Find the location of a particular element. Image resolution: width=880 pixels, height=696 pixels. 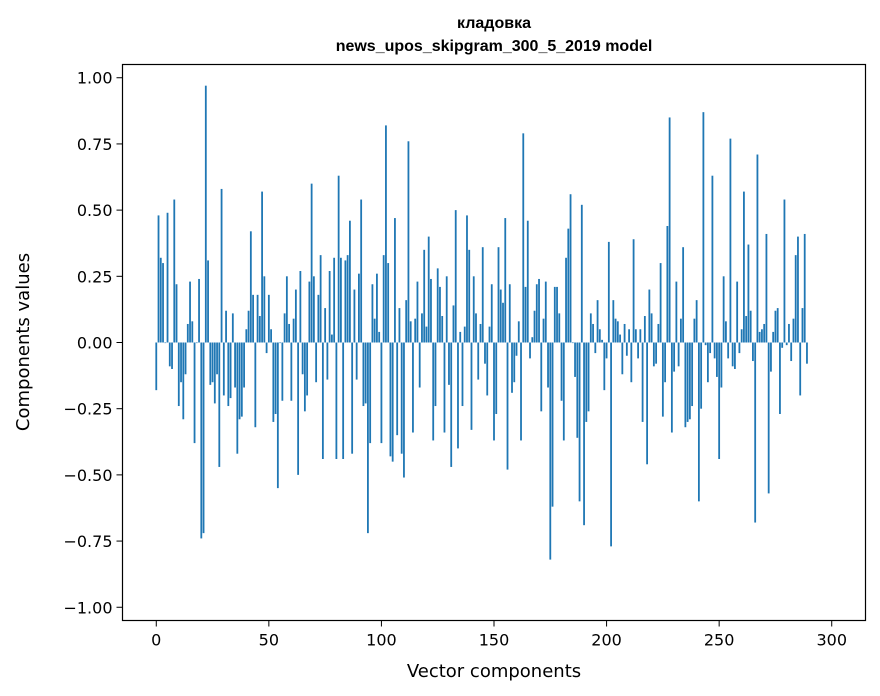

x-tick-label: 100 is located at coordinates (381, 640).